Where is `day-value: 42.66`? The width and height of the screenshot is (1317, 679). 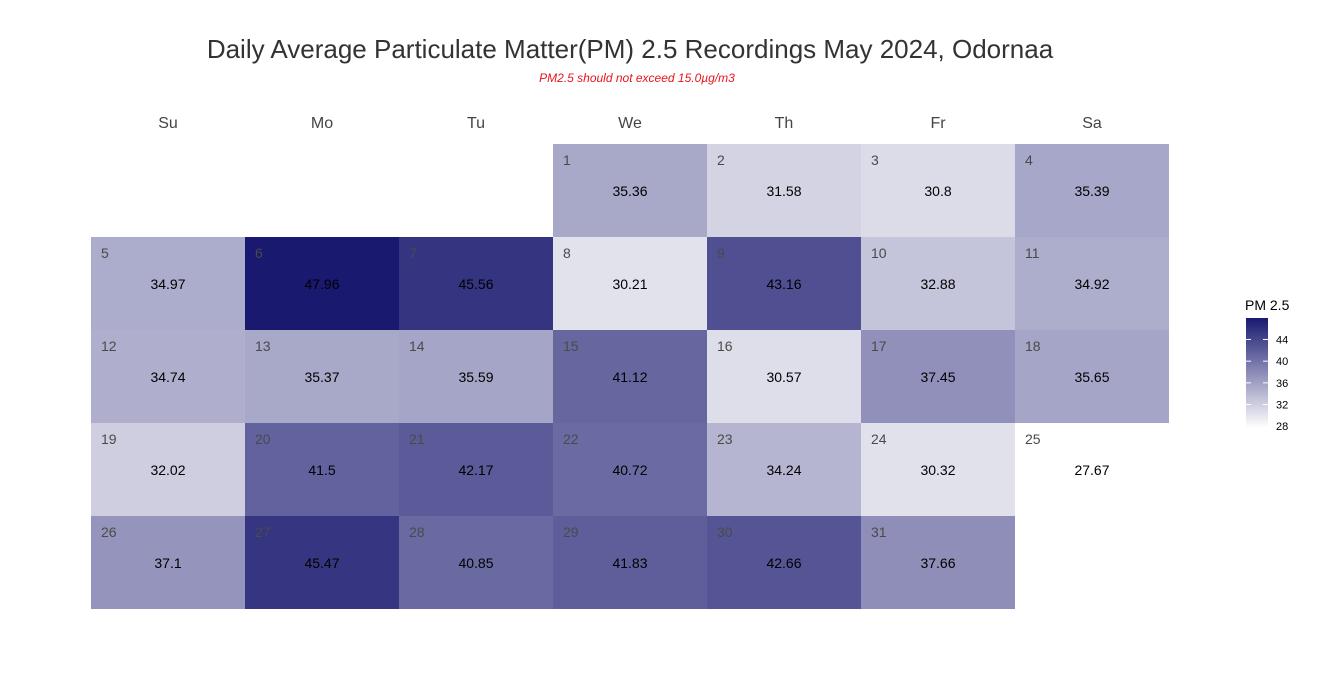
day-value: 42.66 is located at coordinates (783, 563).